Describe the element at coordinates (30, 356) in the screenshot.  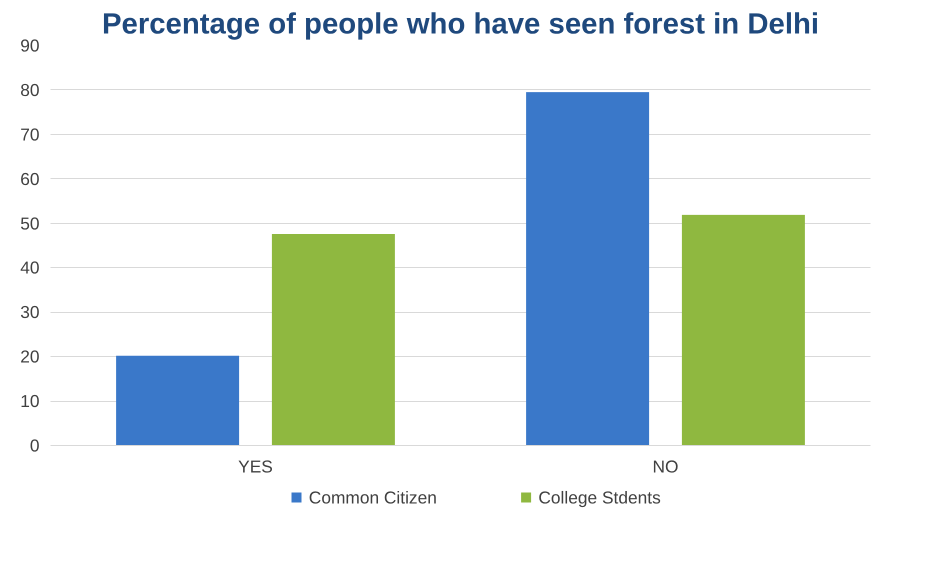
I see `y-tick-label: 20` at that location.